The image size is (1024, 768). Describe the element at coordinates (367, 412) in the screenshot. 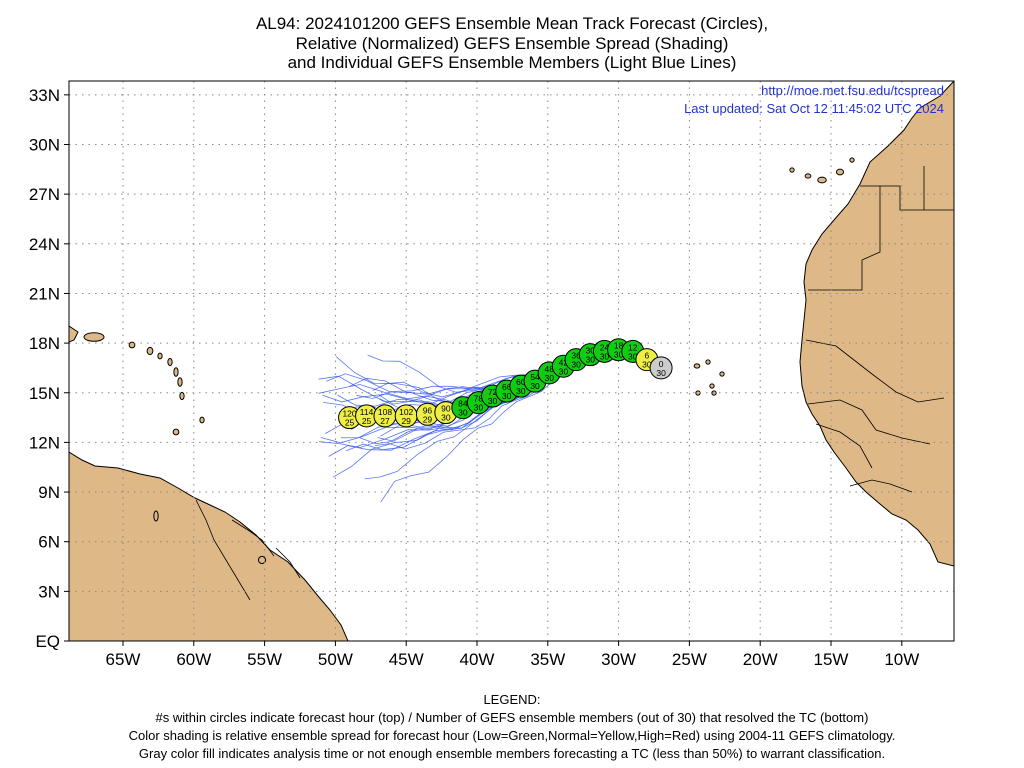

I see `forecast-hour-label: 114` at that location.